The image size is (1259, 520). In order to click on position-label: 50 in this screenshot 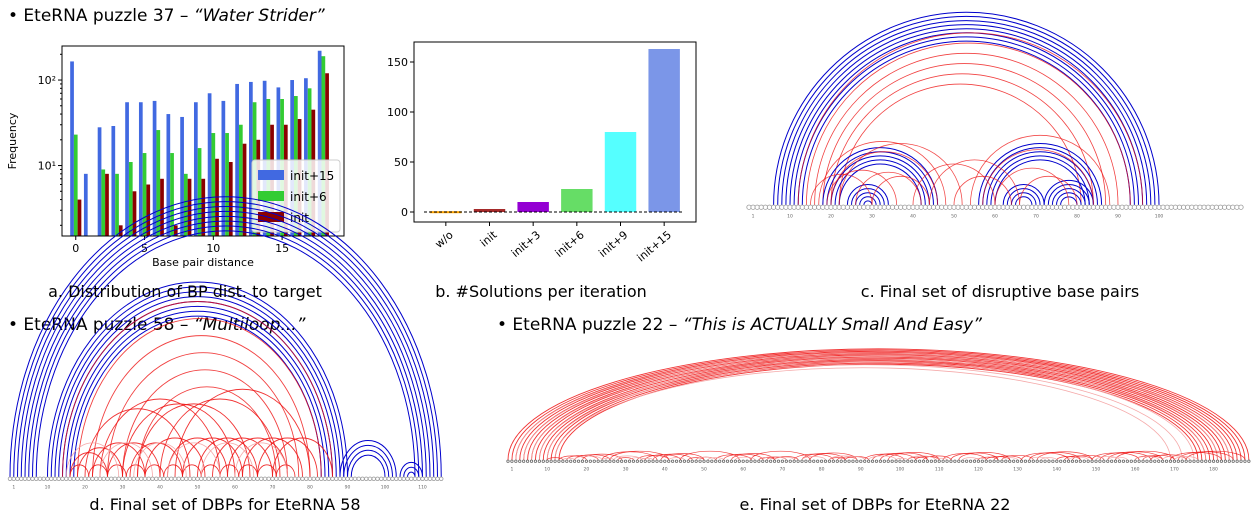, I will do `click(704, 469)`.